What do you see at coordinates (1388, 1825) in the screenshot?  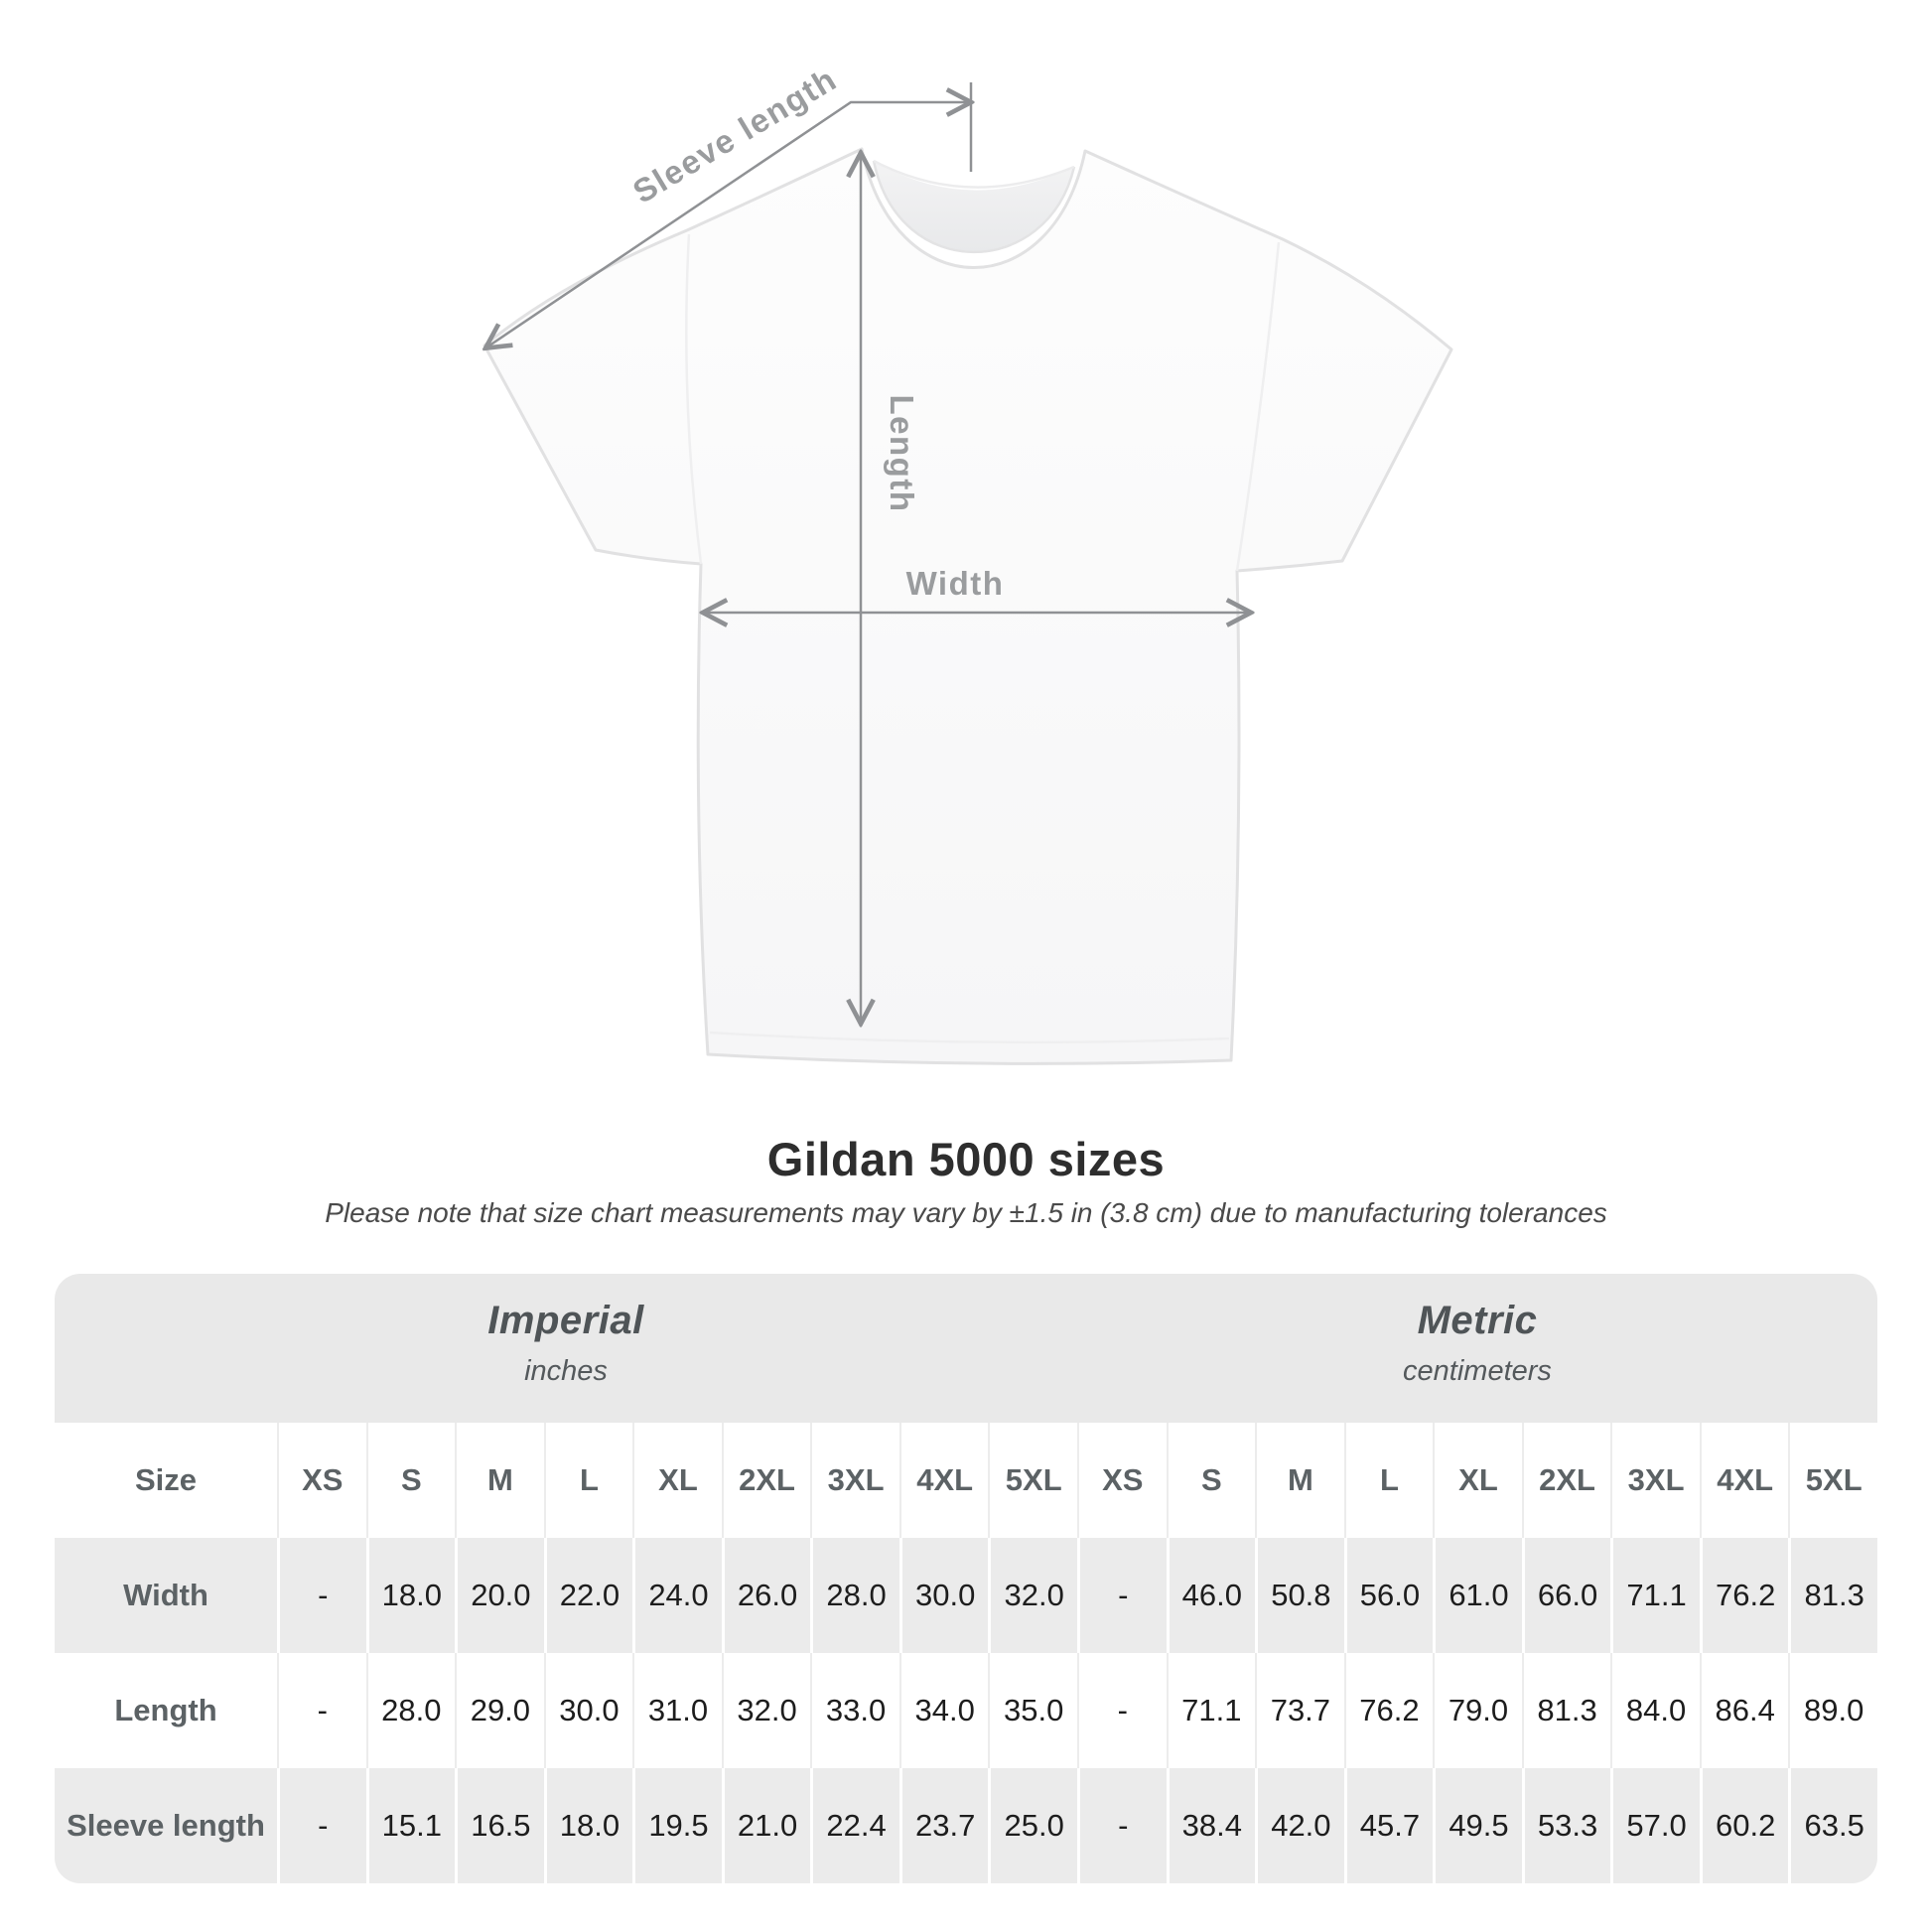 I see `value-cell: 45.7` at bounding box center [1388, 1825].